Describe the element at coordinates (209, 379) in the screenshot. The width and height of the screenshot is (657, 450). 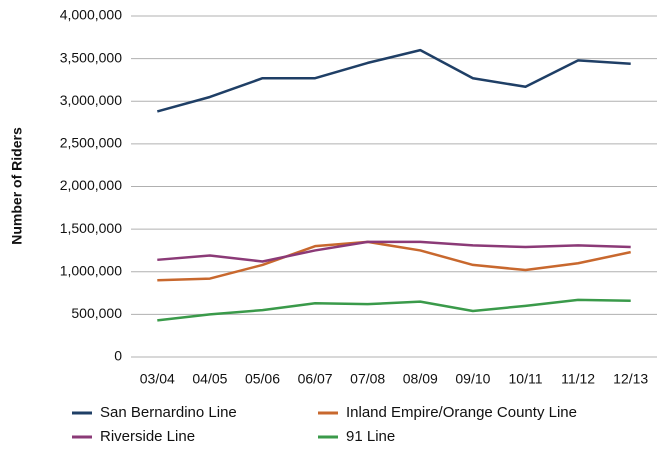
I see `x-tick-label: 04/05` at that location.